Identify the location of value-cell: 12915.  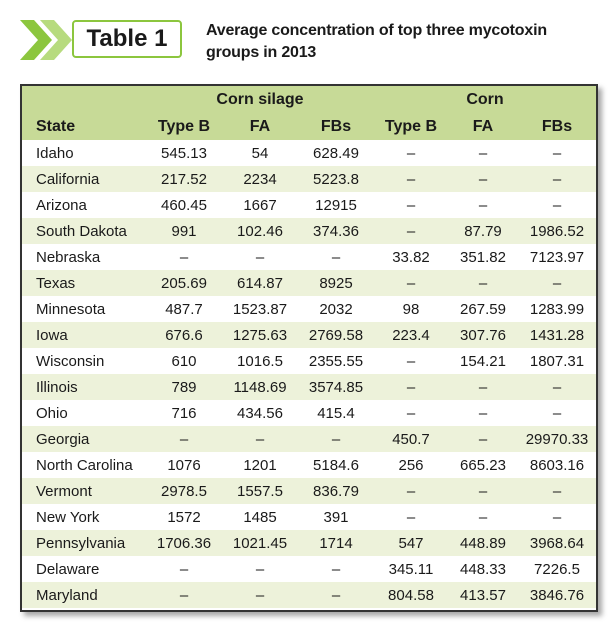
(336, 205).